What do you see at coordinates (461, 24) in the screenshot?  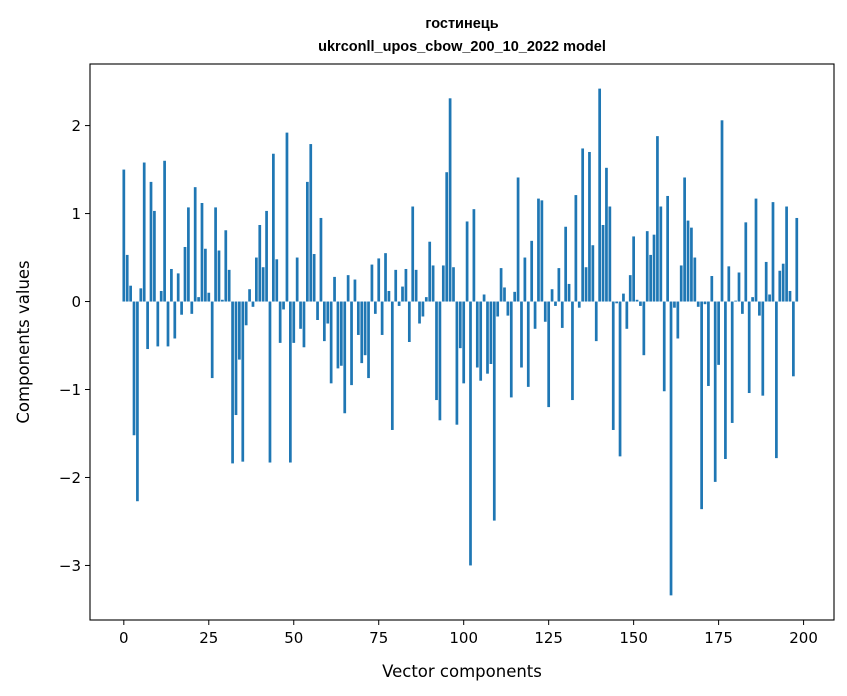 I see `chart-title-line-1: гостинець` at bounding box center [461, 24].